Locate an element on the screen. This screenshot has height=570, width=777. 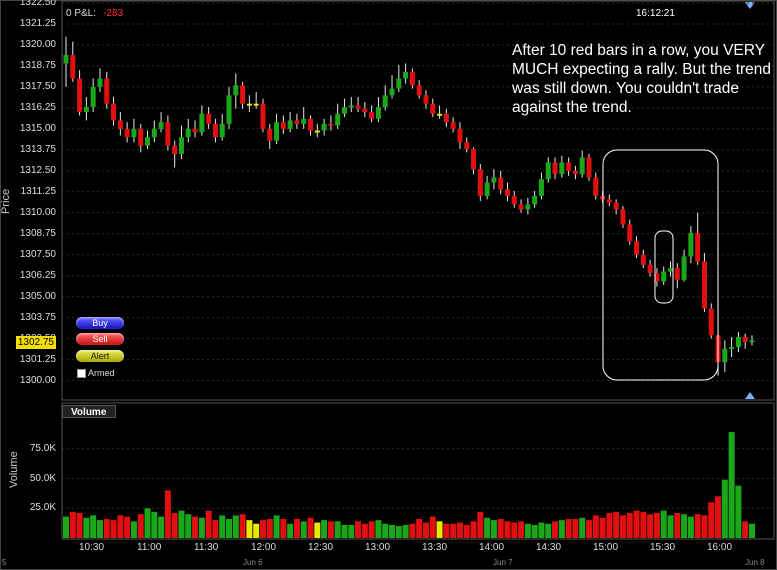
date-tick-label: Jun 7 is located at coordinates (503, 562).